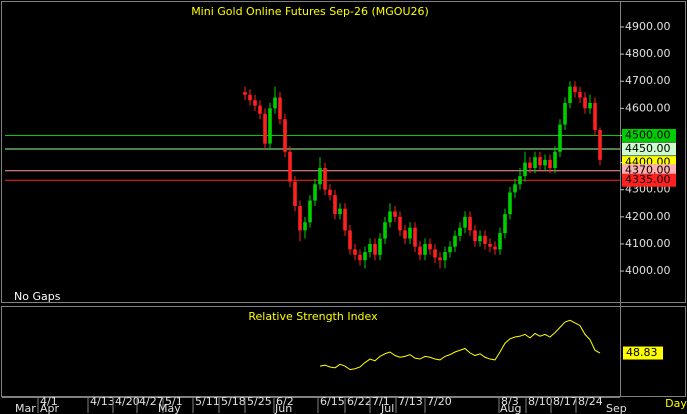 The width and height of the screenshot is (687, 414). Describe the element at coordinates (648, 53) in the screenshot. I see `y-tick-label: 4800.00` at that location.